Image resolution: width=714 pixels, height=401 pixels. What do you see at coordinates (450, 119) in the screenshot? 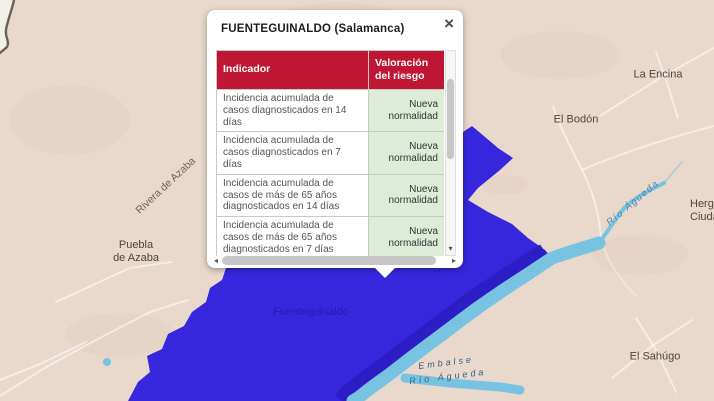
I see `vertical-scrollbar-thumb` at bounding box center [450, 119].